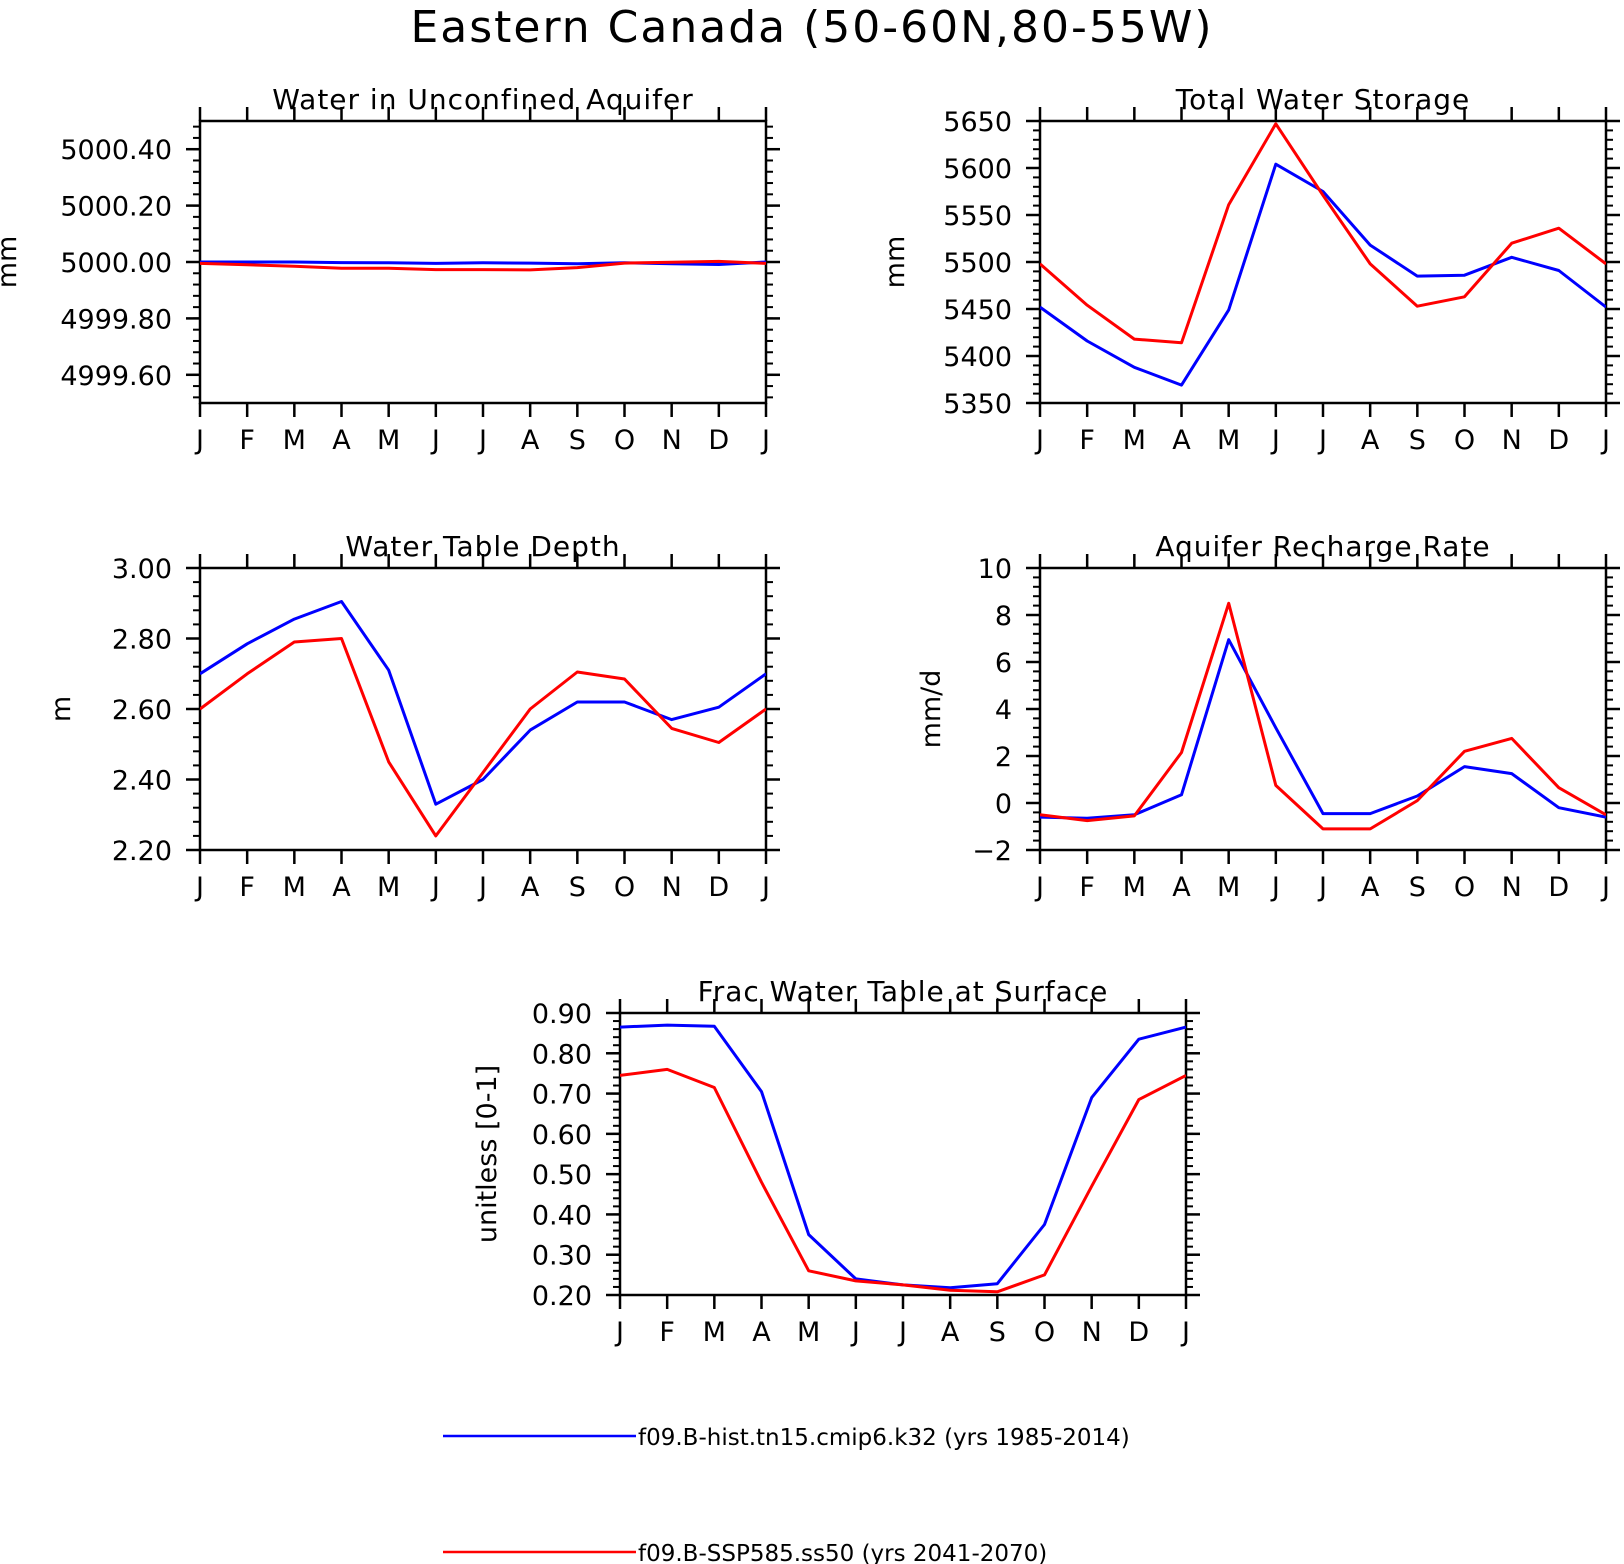  I want to click on y-tick-label: 5450, so click(977, 310).